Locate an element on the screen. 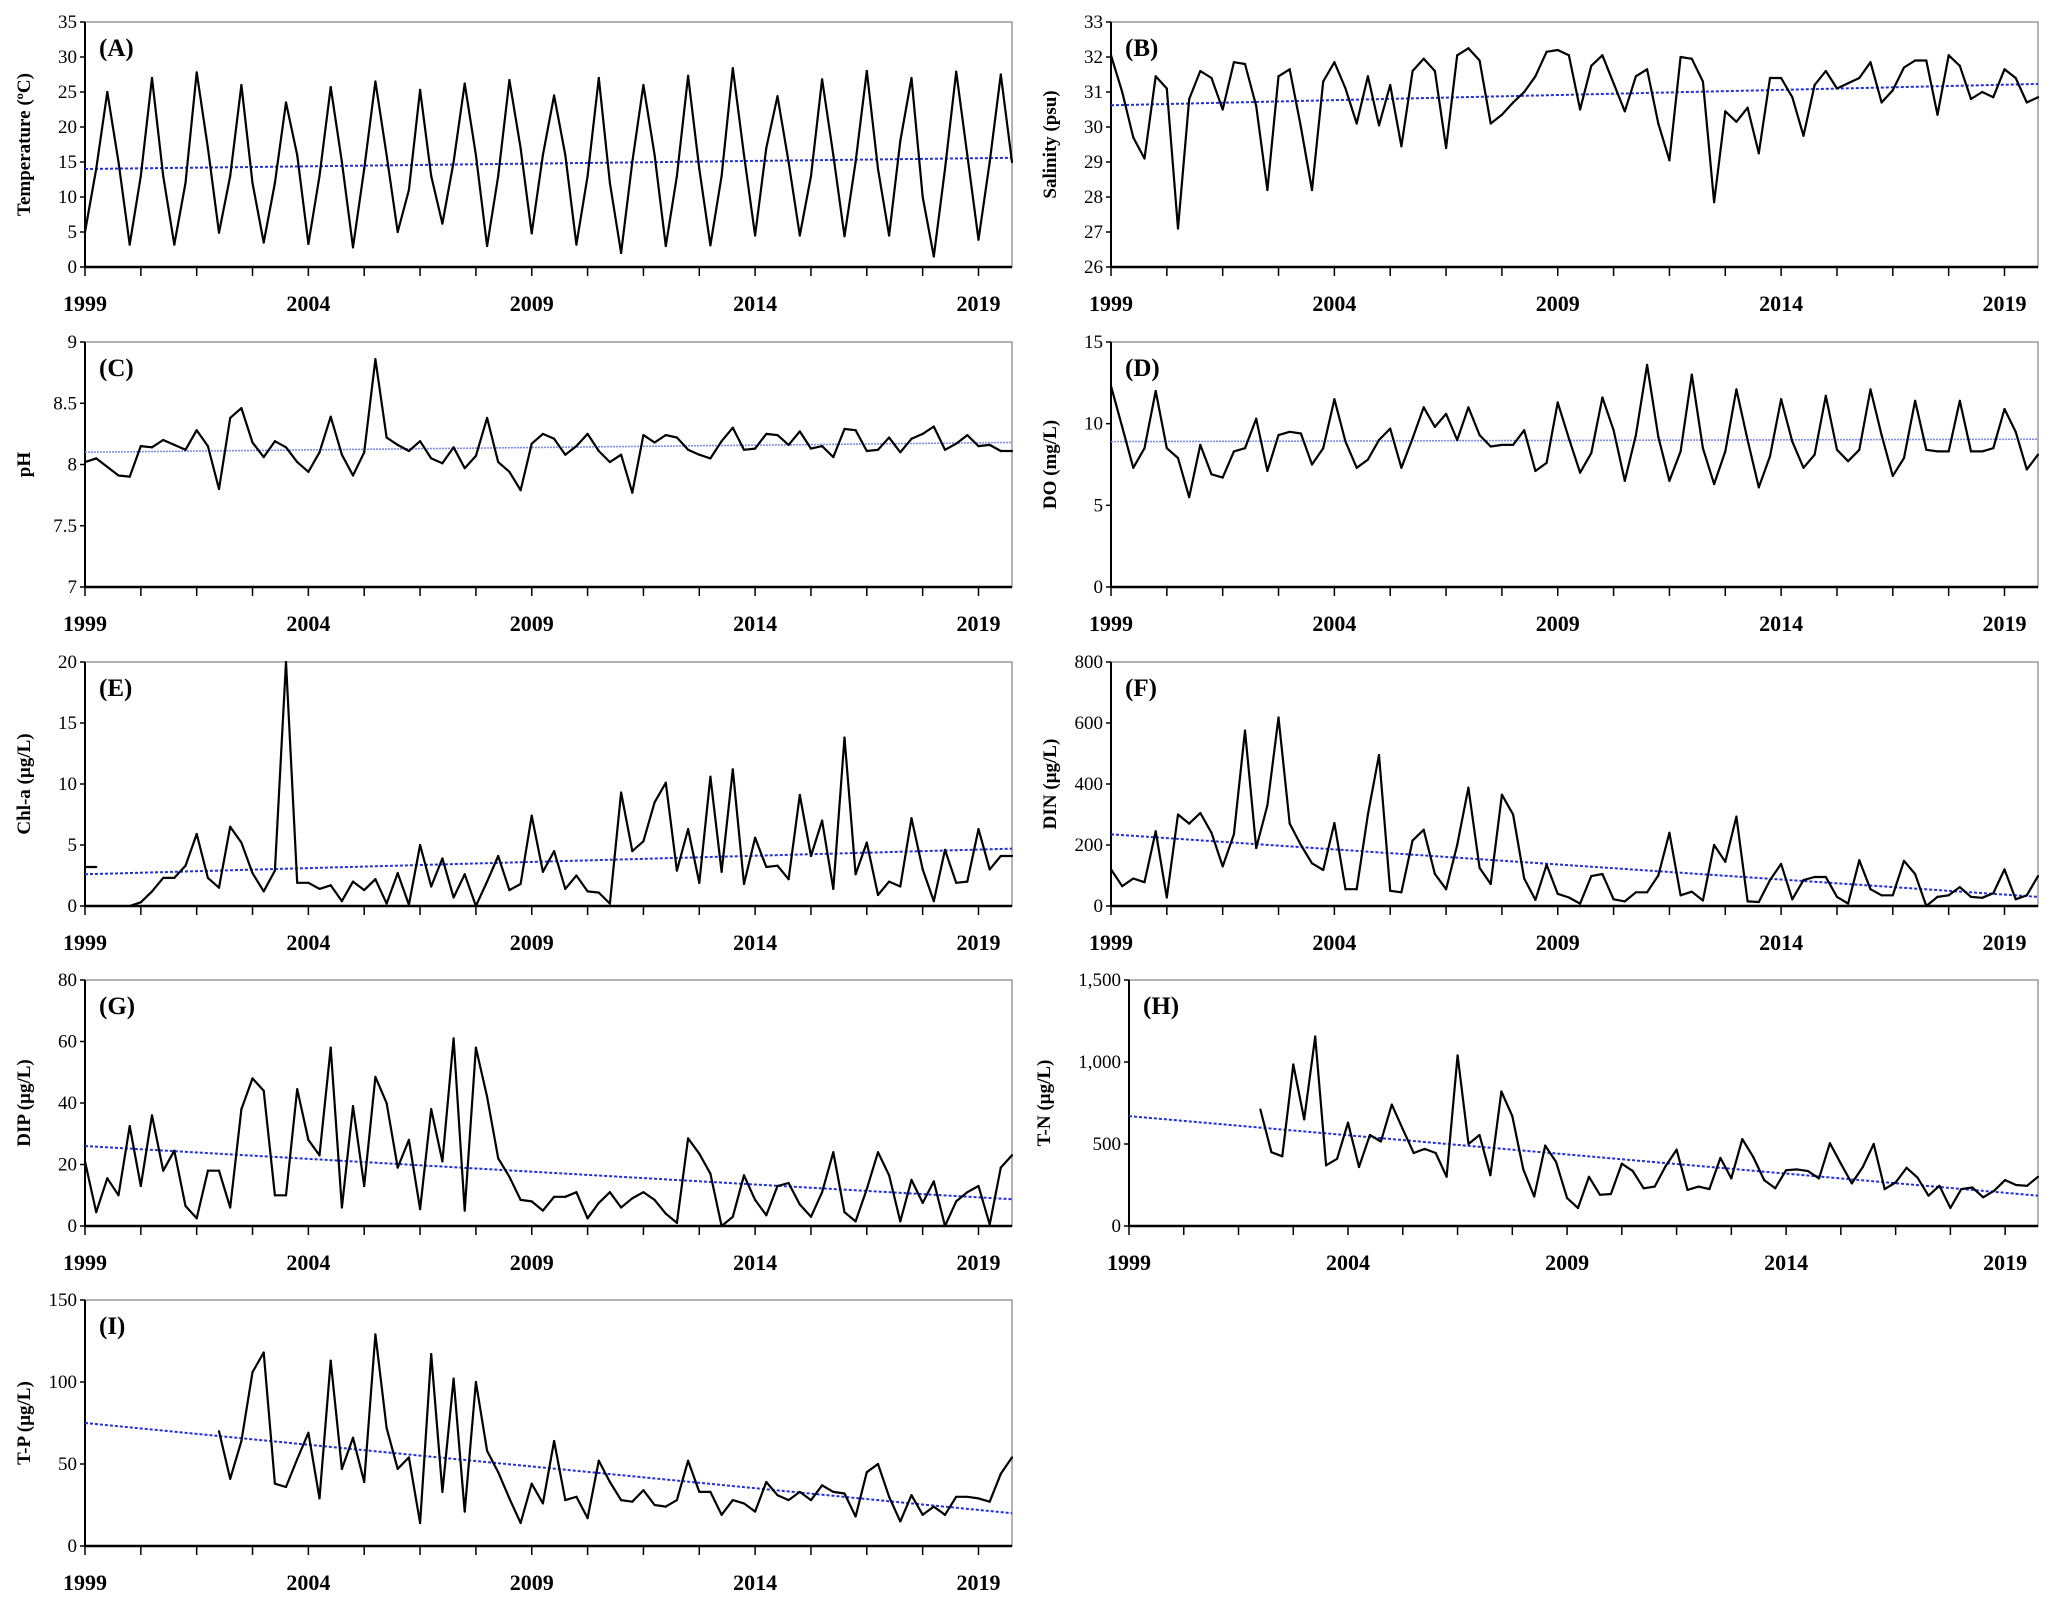  y-tick-label: 150 is located at coordinates (63, 1300).